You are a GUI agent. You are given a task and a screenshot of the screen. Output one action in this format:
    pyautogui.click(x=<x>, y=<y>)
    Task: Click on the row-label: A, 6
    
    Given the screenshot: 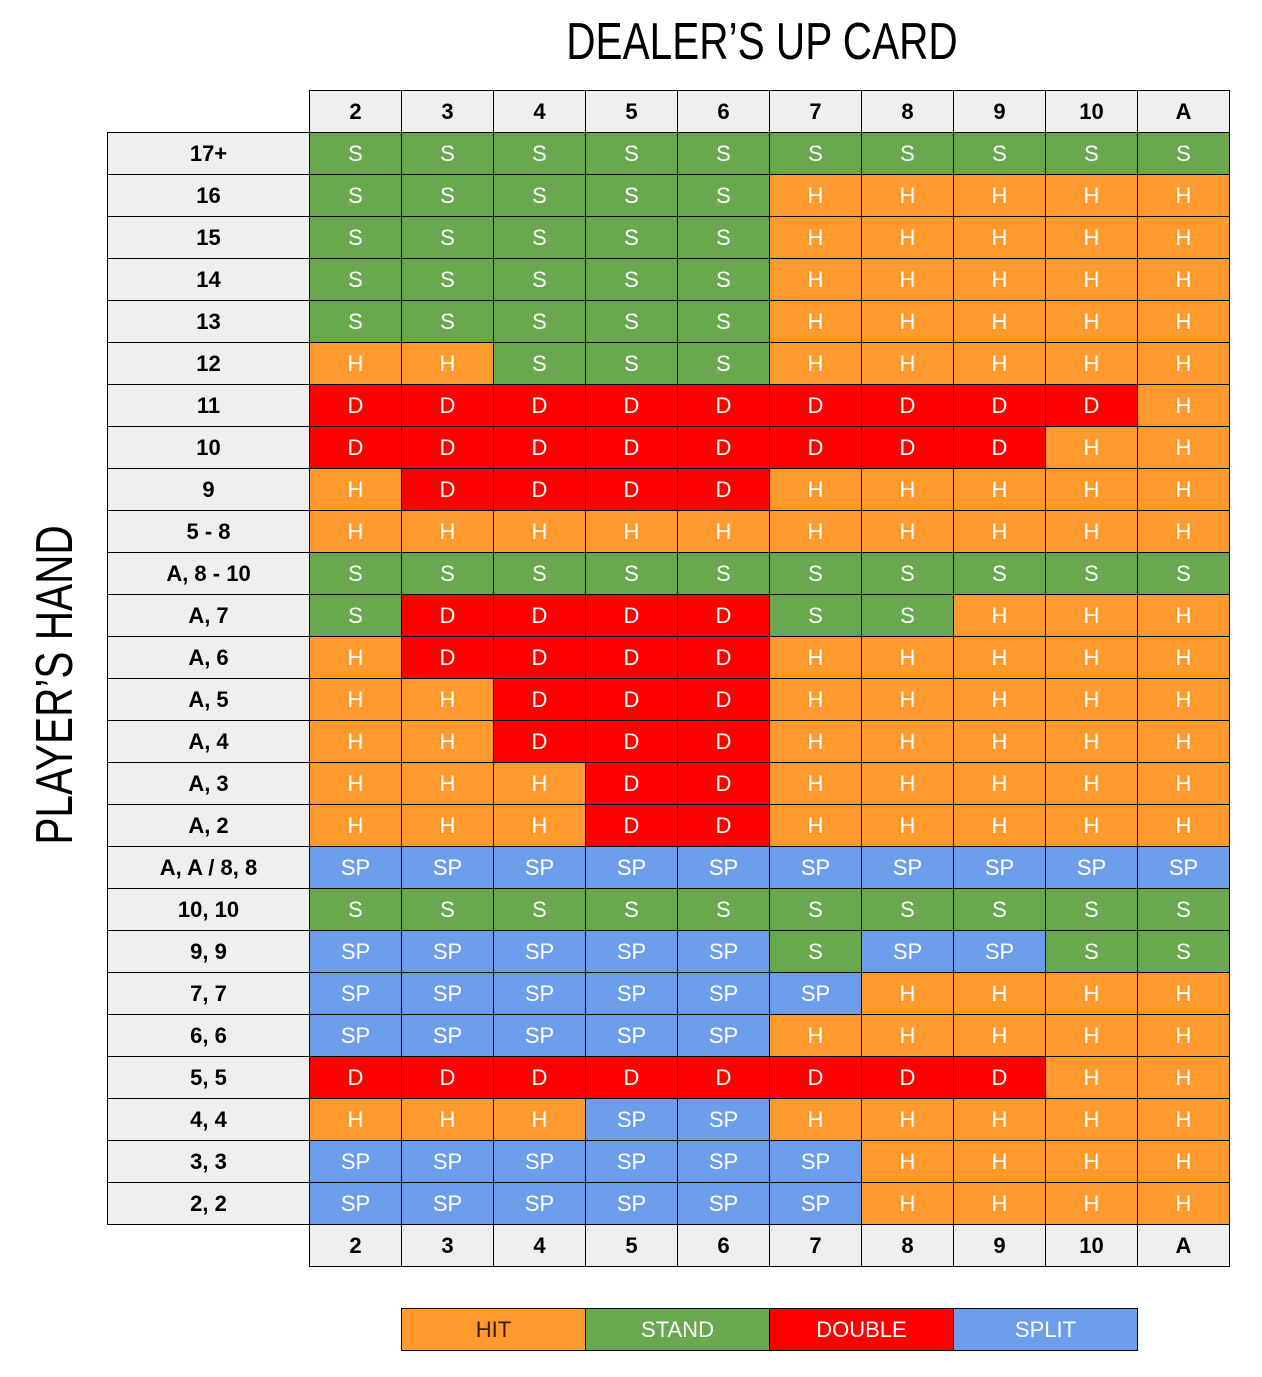 What is the action you would take?
    pyautogui.click(x=208, y=657)
    